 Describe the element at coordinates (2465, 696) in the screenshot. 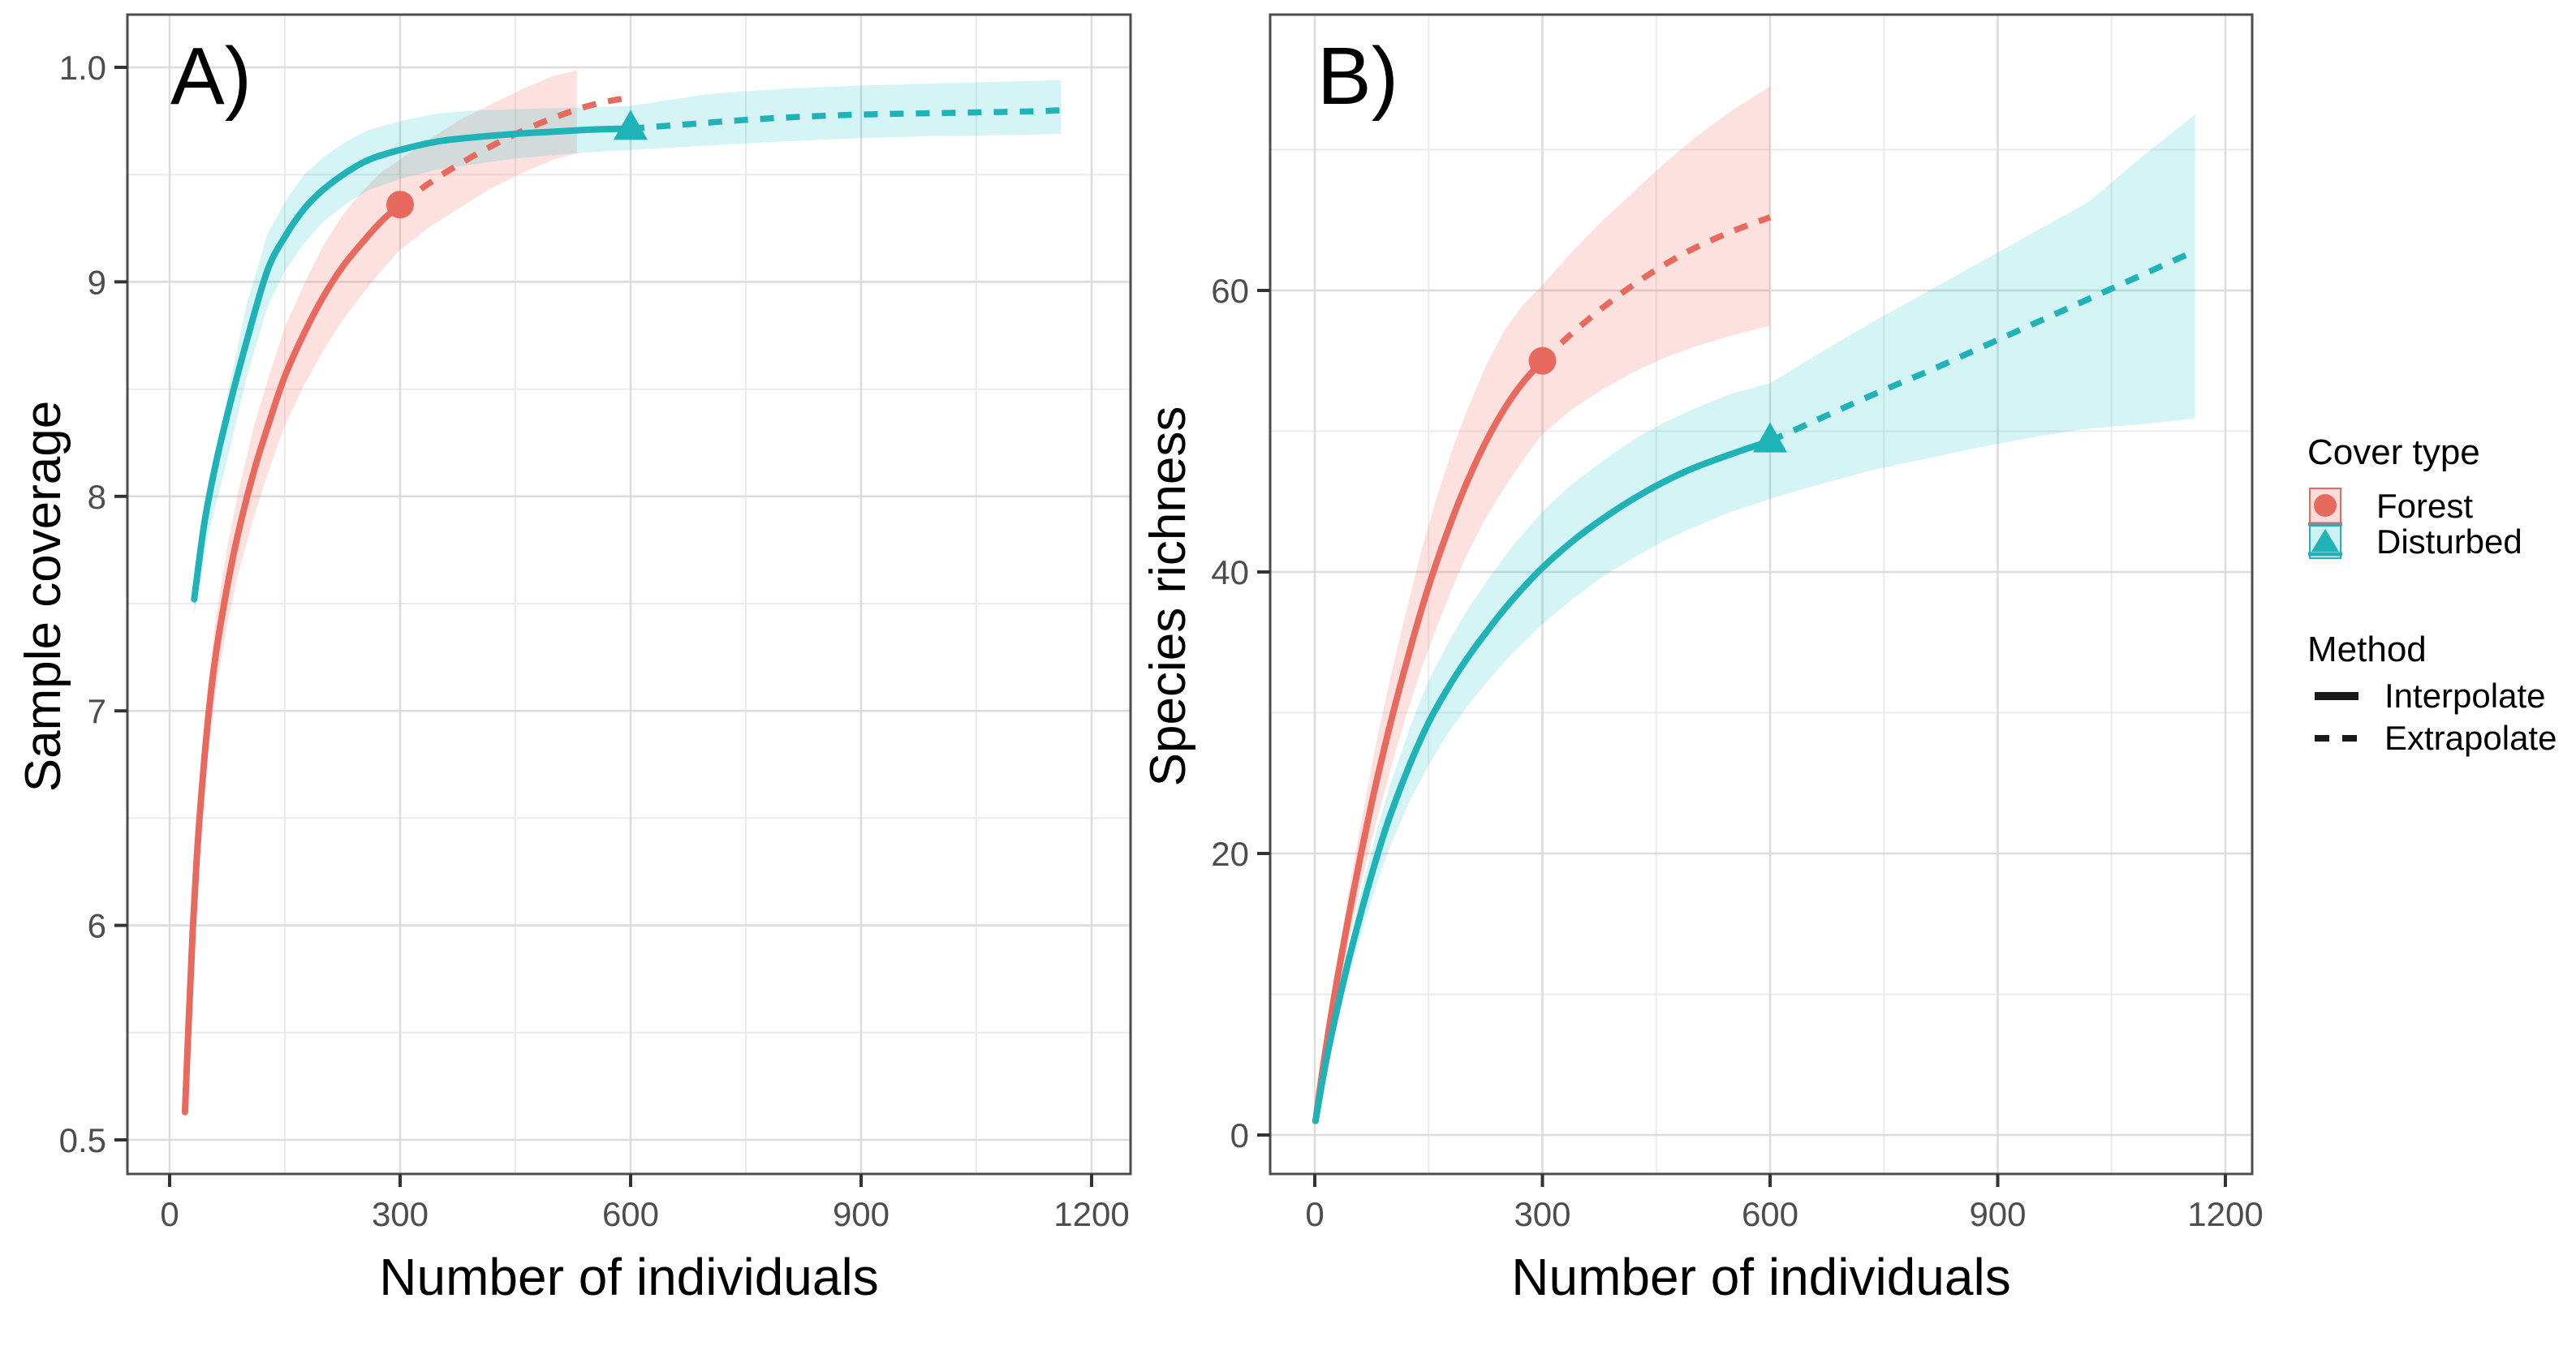

I see `legend-item-interpolate-label: Interpolate` at that location.